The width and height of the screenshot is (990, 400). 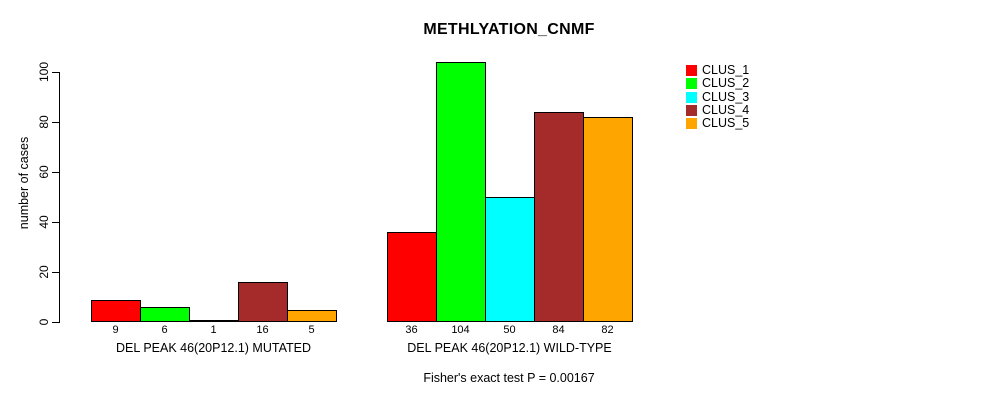 What do you see at coordinates (44, 222) in the screenshot?
I see `y-axis-tick-label: 40` at bounding box center [44, 222].